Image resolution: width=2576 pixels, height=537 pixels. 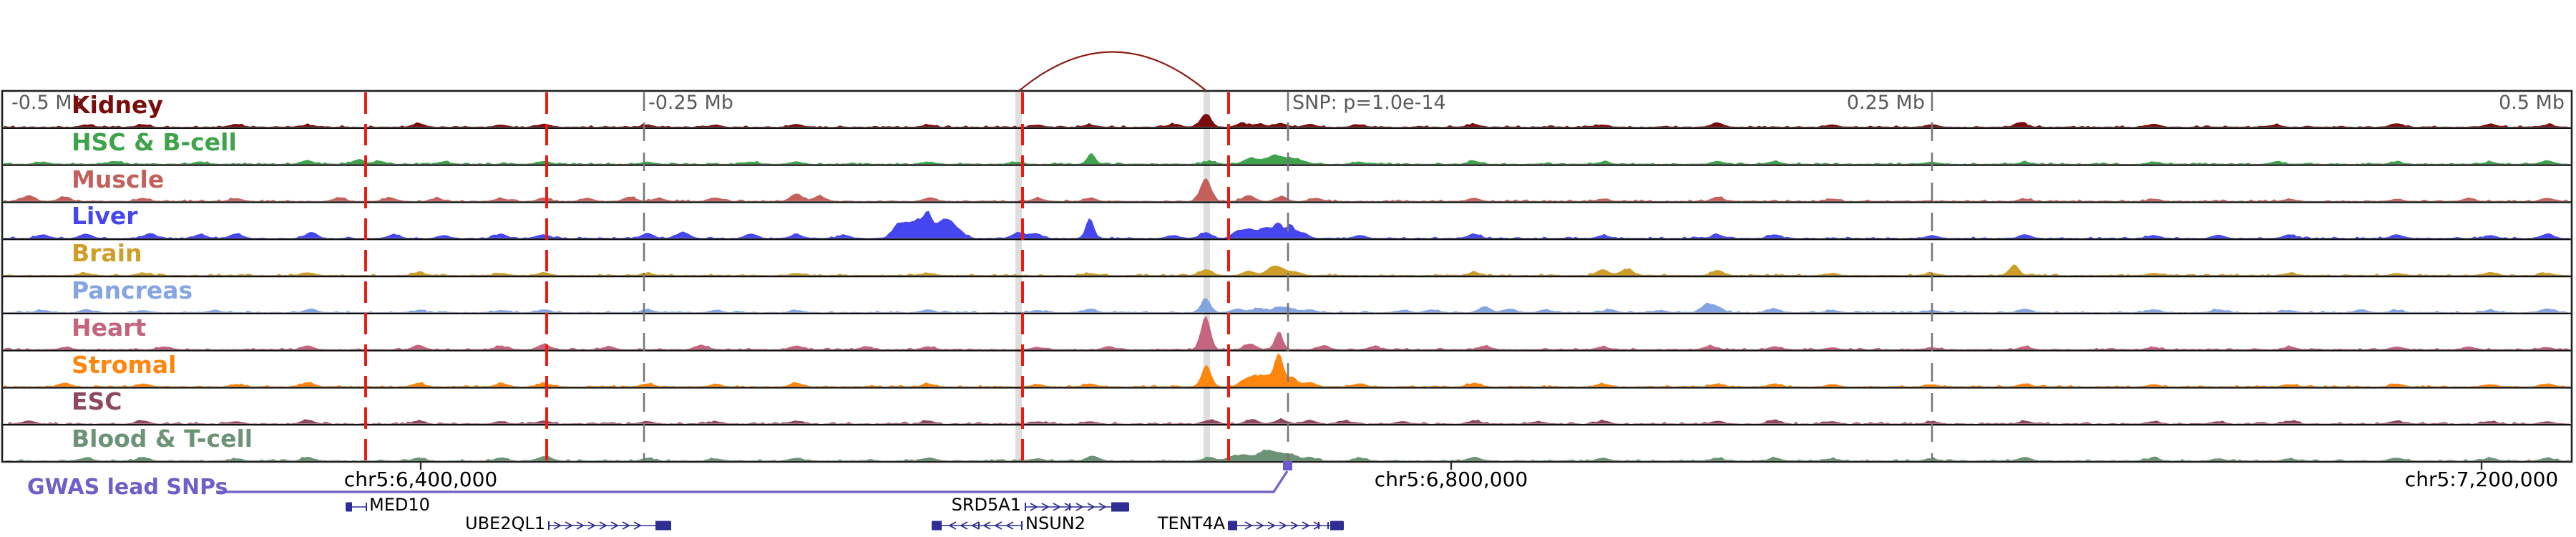 I want to click on gwas-lead-snps-label: GWAS lead SNPs, so click(x=127, y=487).